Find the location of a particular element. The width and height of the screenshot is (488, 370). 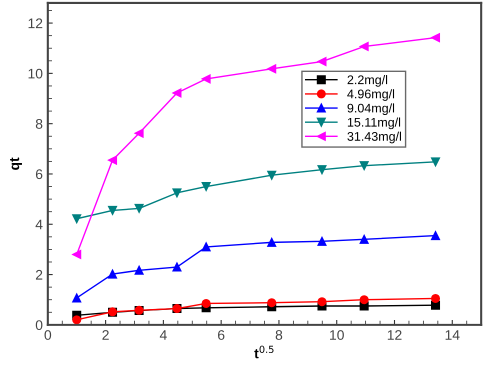

legend-label: 31.43mg/l is located at coordinates (374, 138).